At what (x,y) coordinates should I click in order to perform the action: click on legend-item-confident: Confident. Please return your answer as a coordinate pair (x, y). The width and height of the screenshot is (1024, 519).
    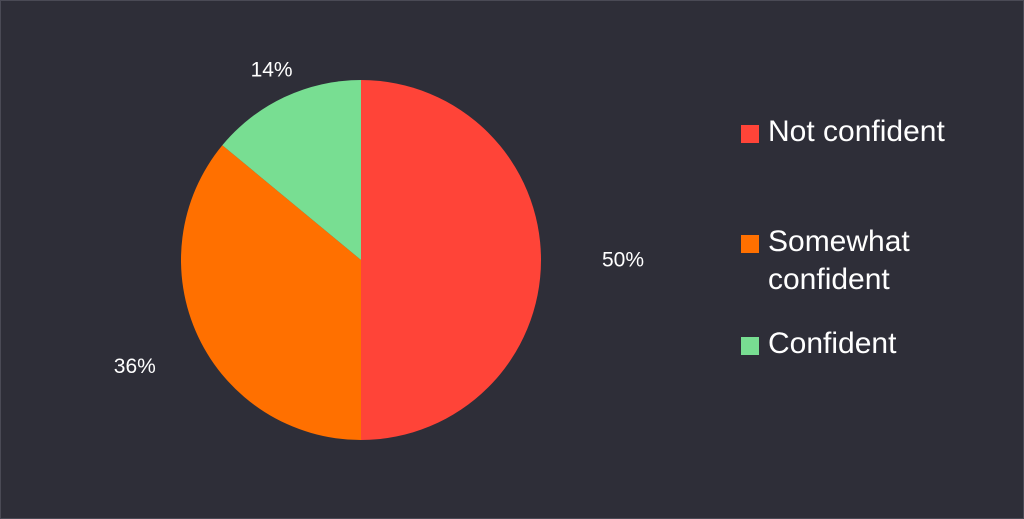
    Looking at the image, I should click on (854, 344).